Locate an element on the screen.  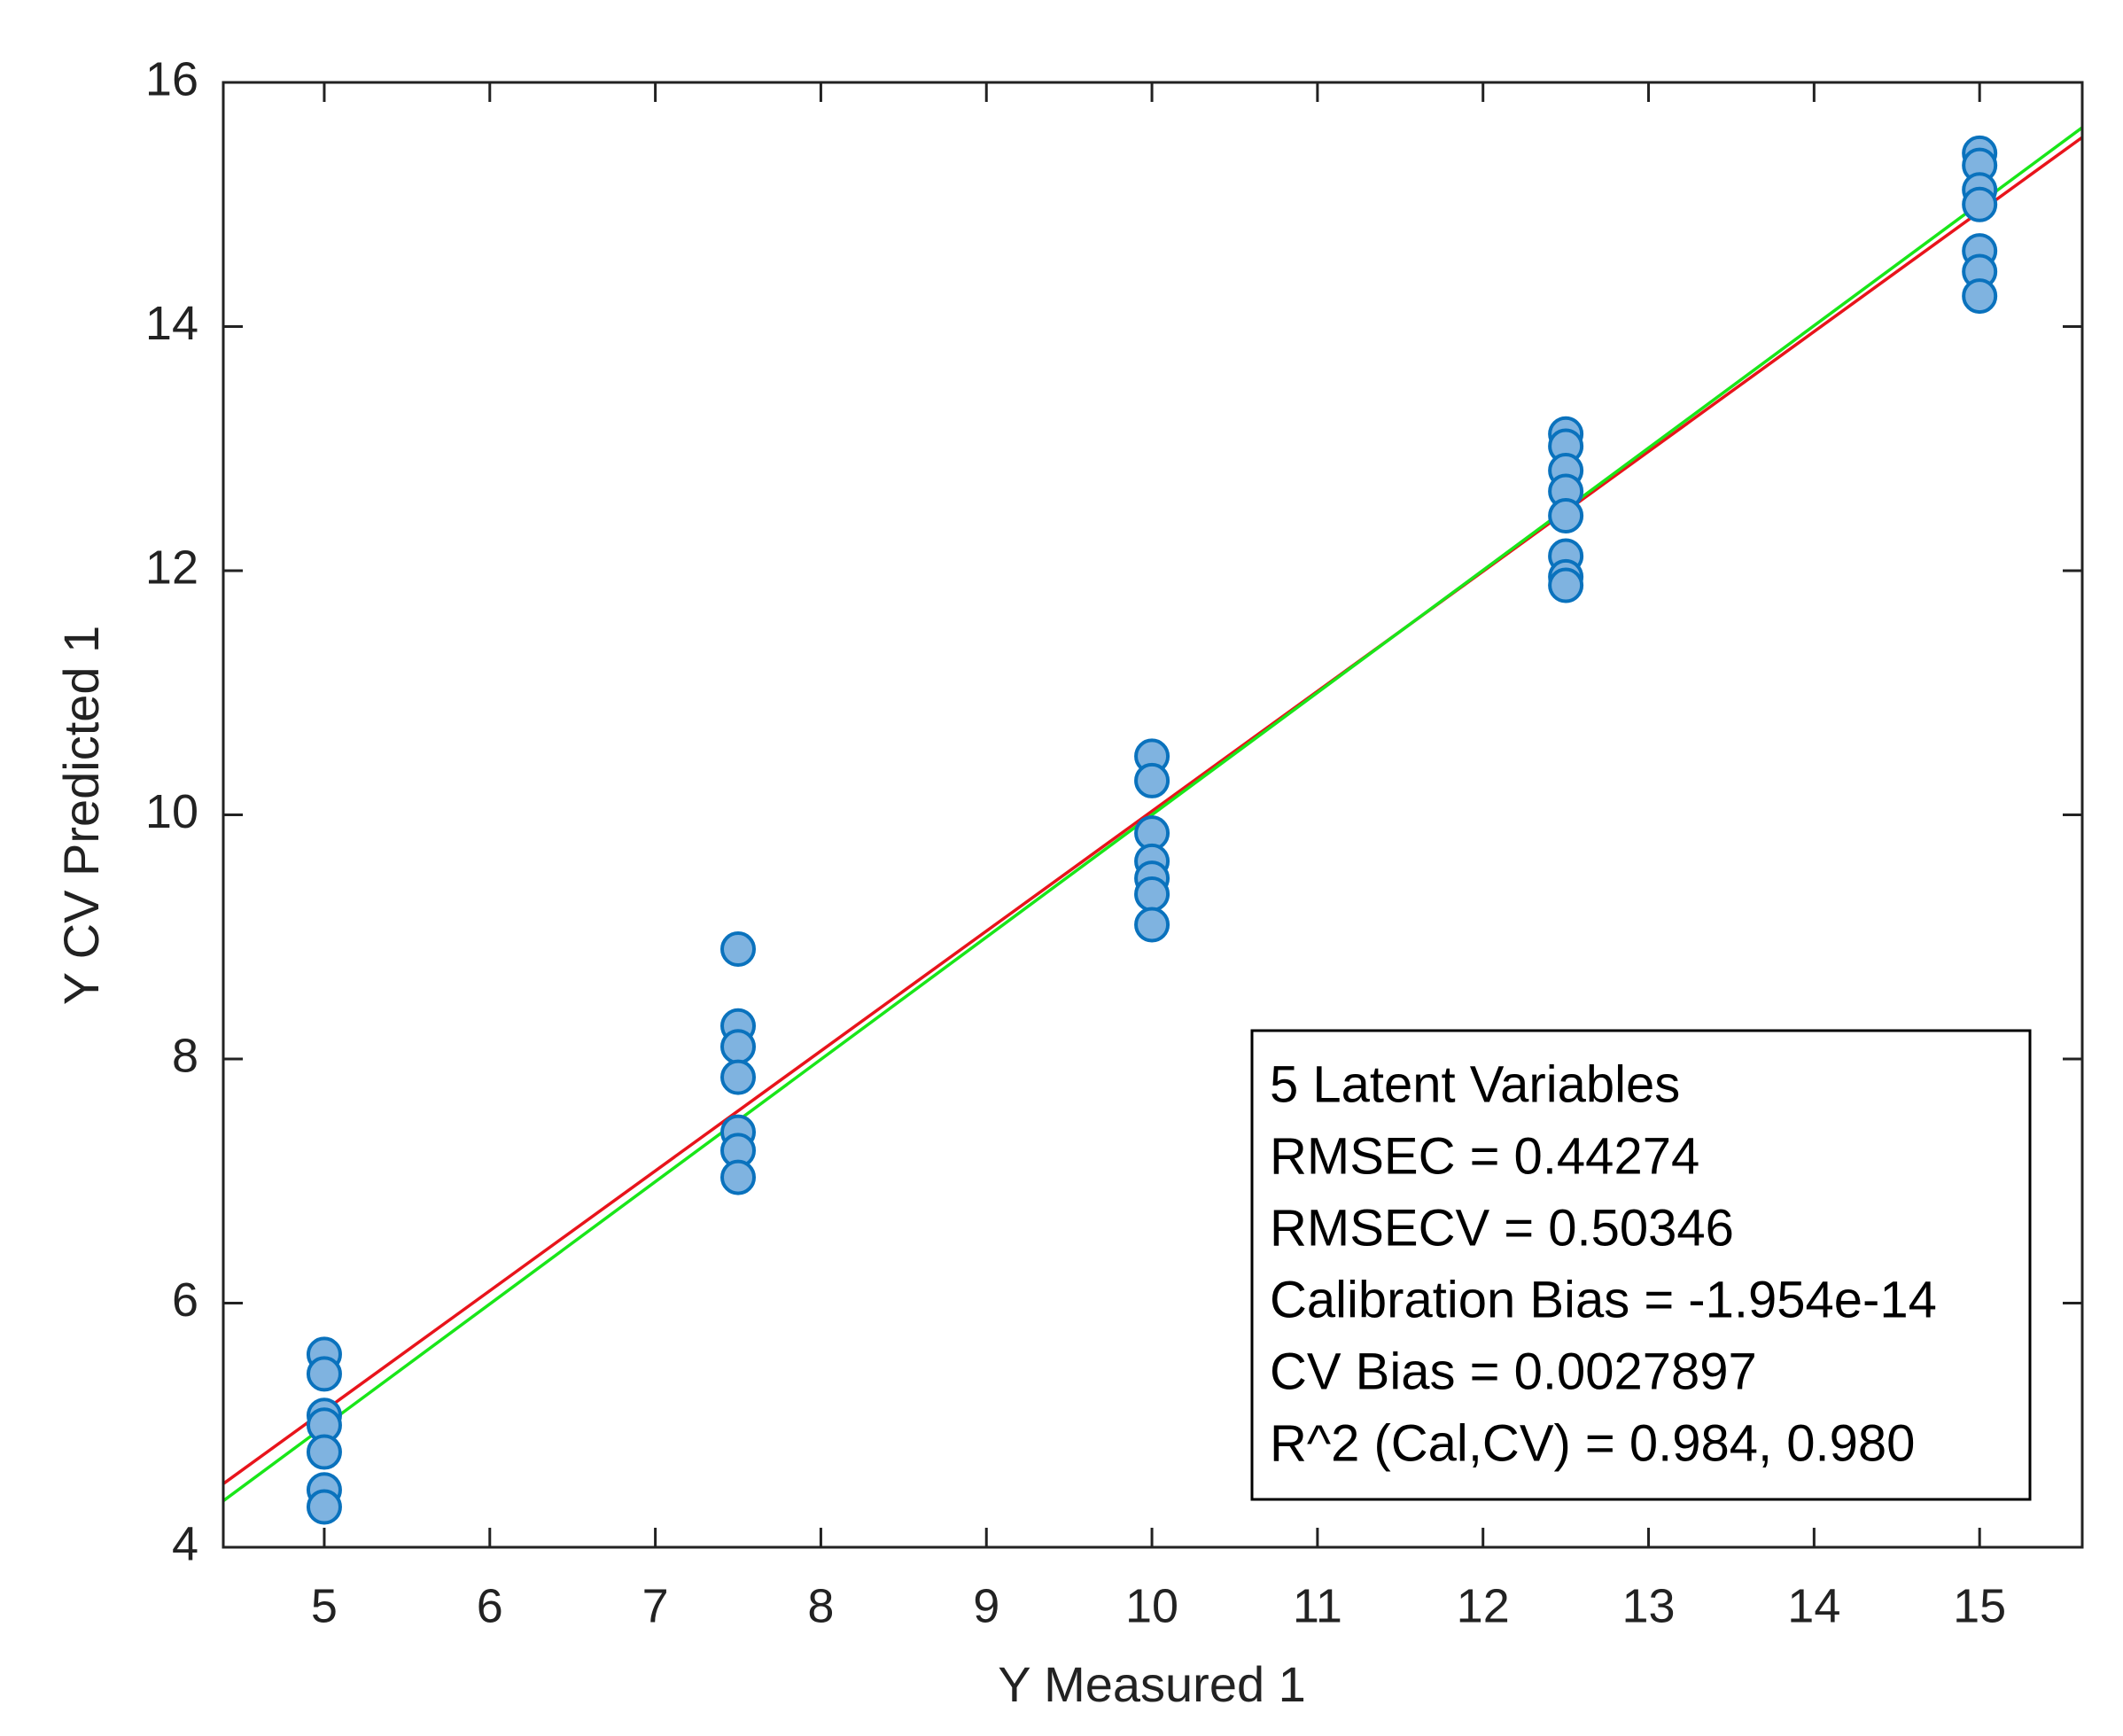
y-tick-label: 4 is located at coordinates (185, 1543).